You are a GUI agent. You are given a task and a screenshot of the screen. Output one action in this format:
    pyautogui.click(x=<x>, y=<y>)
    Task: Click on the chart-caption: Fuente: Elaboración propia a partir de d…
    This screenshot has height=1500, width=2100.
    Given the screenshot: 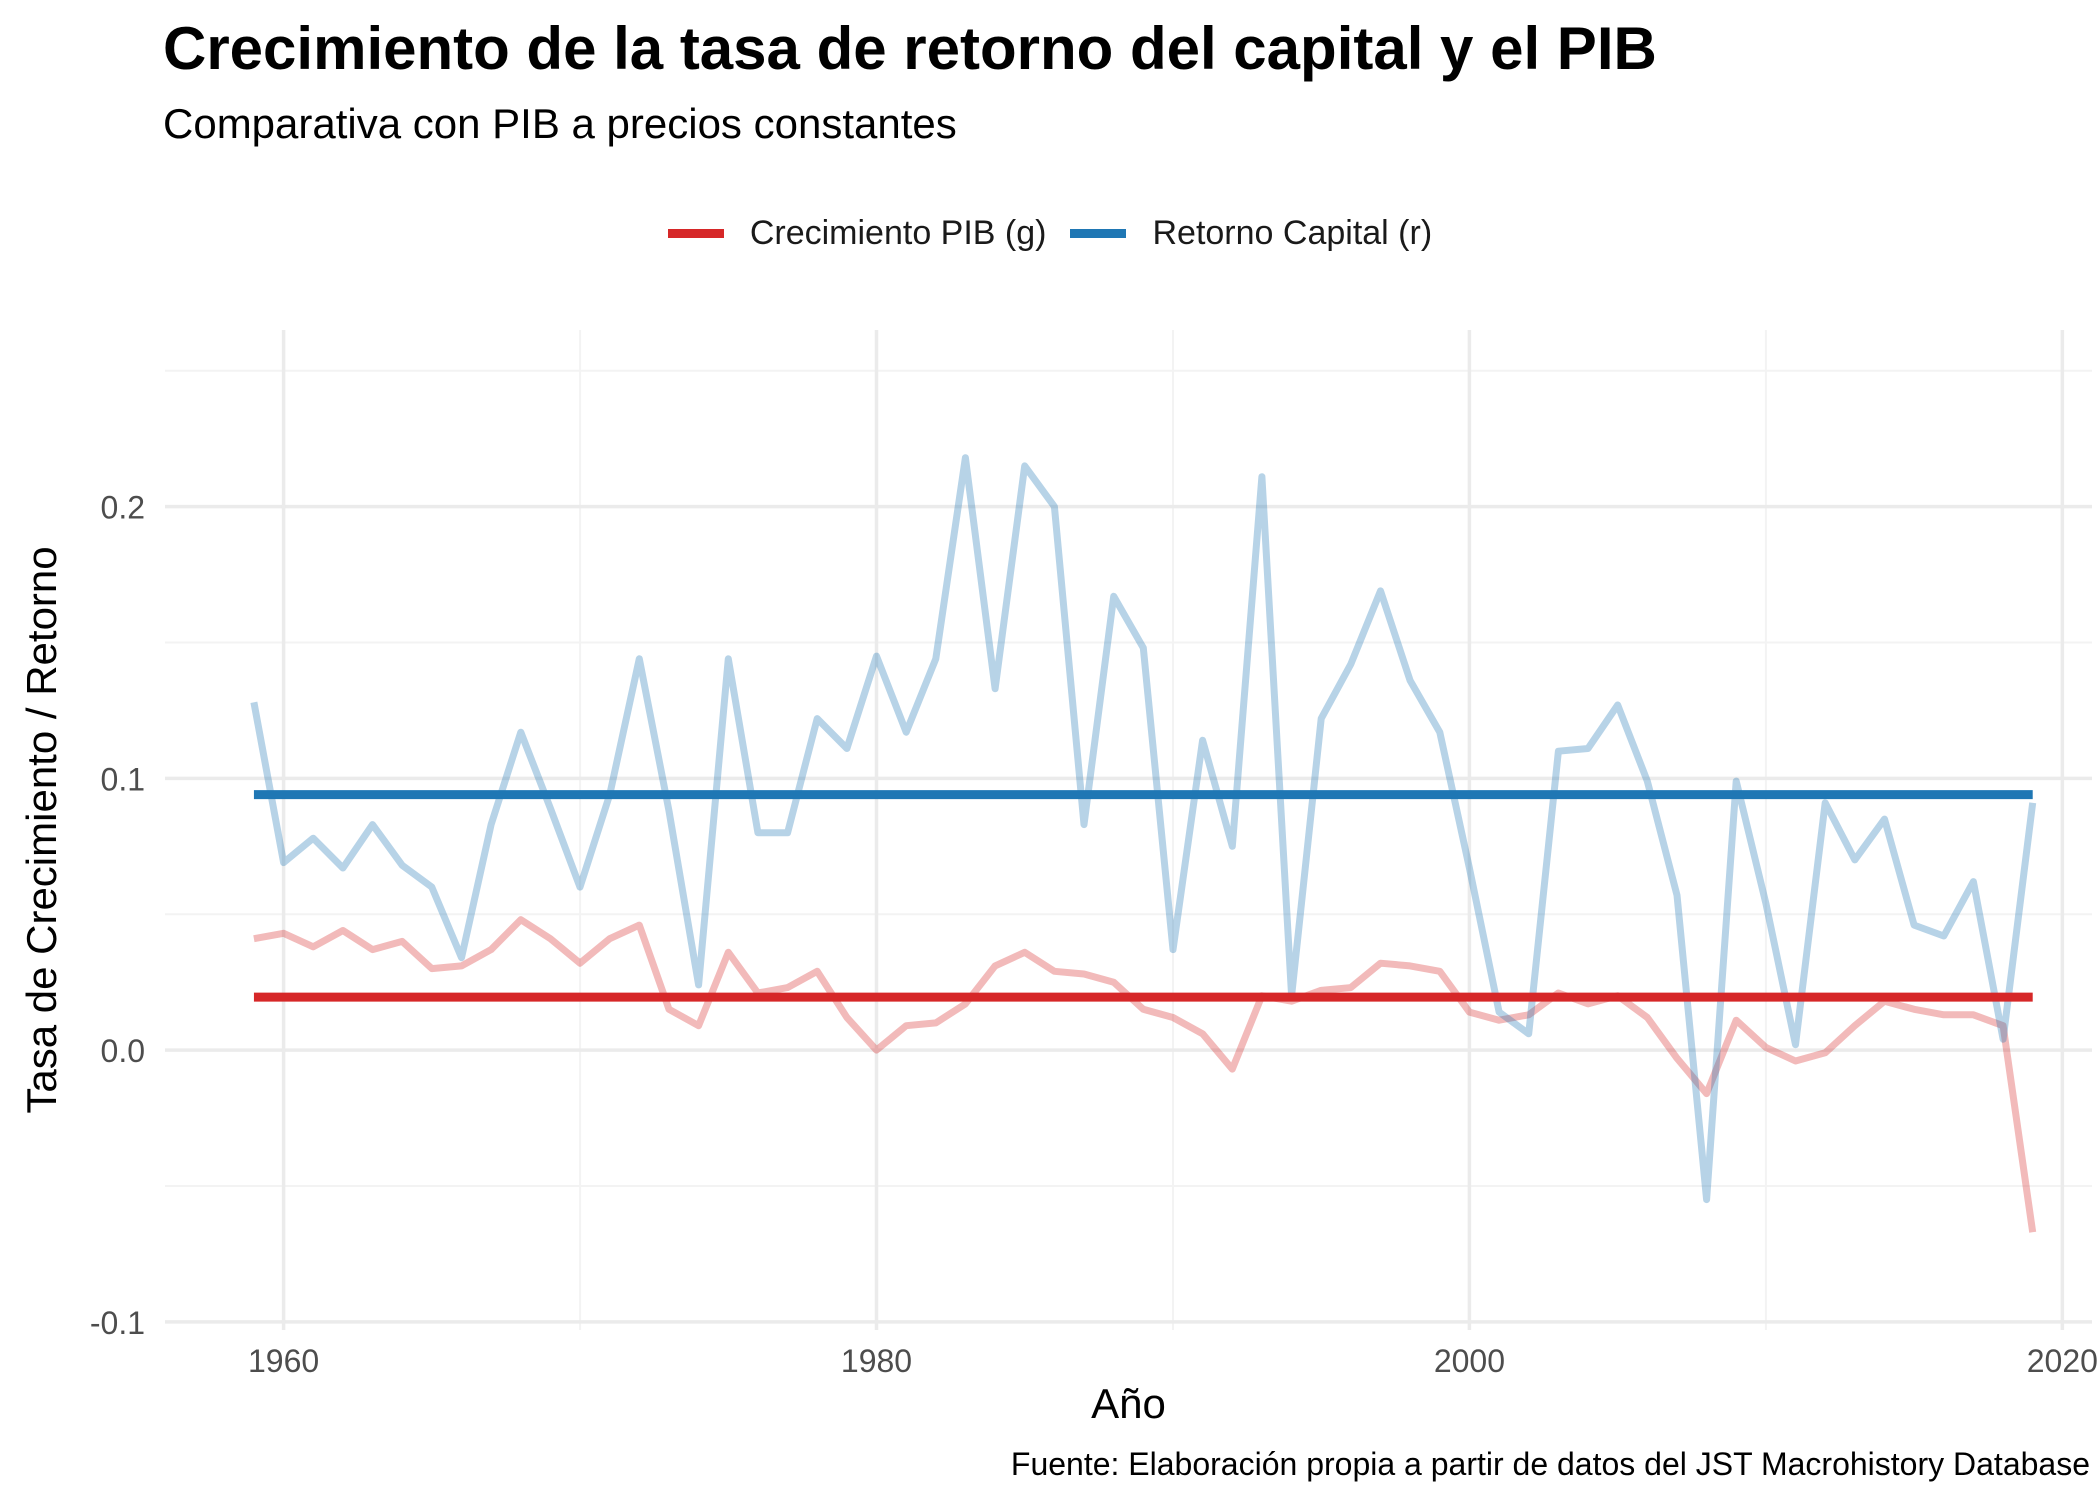 What is the action you would take?
    pyautogui.click(x=1550, y=1464)
    